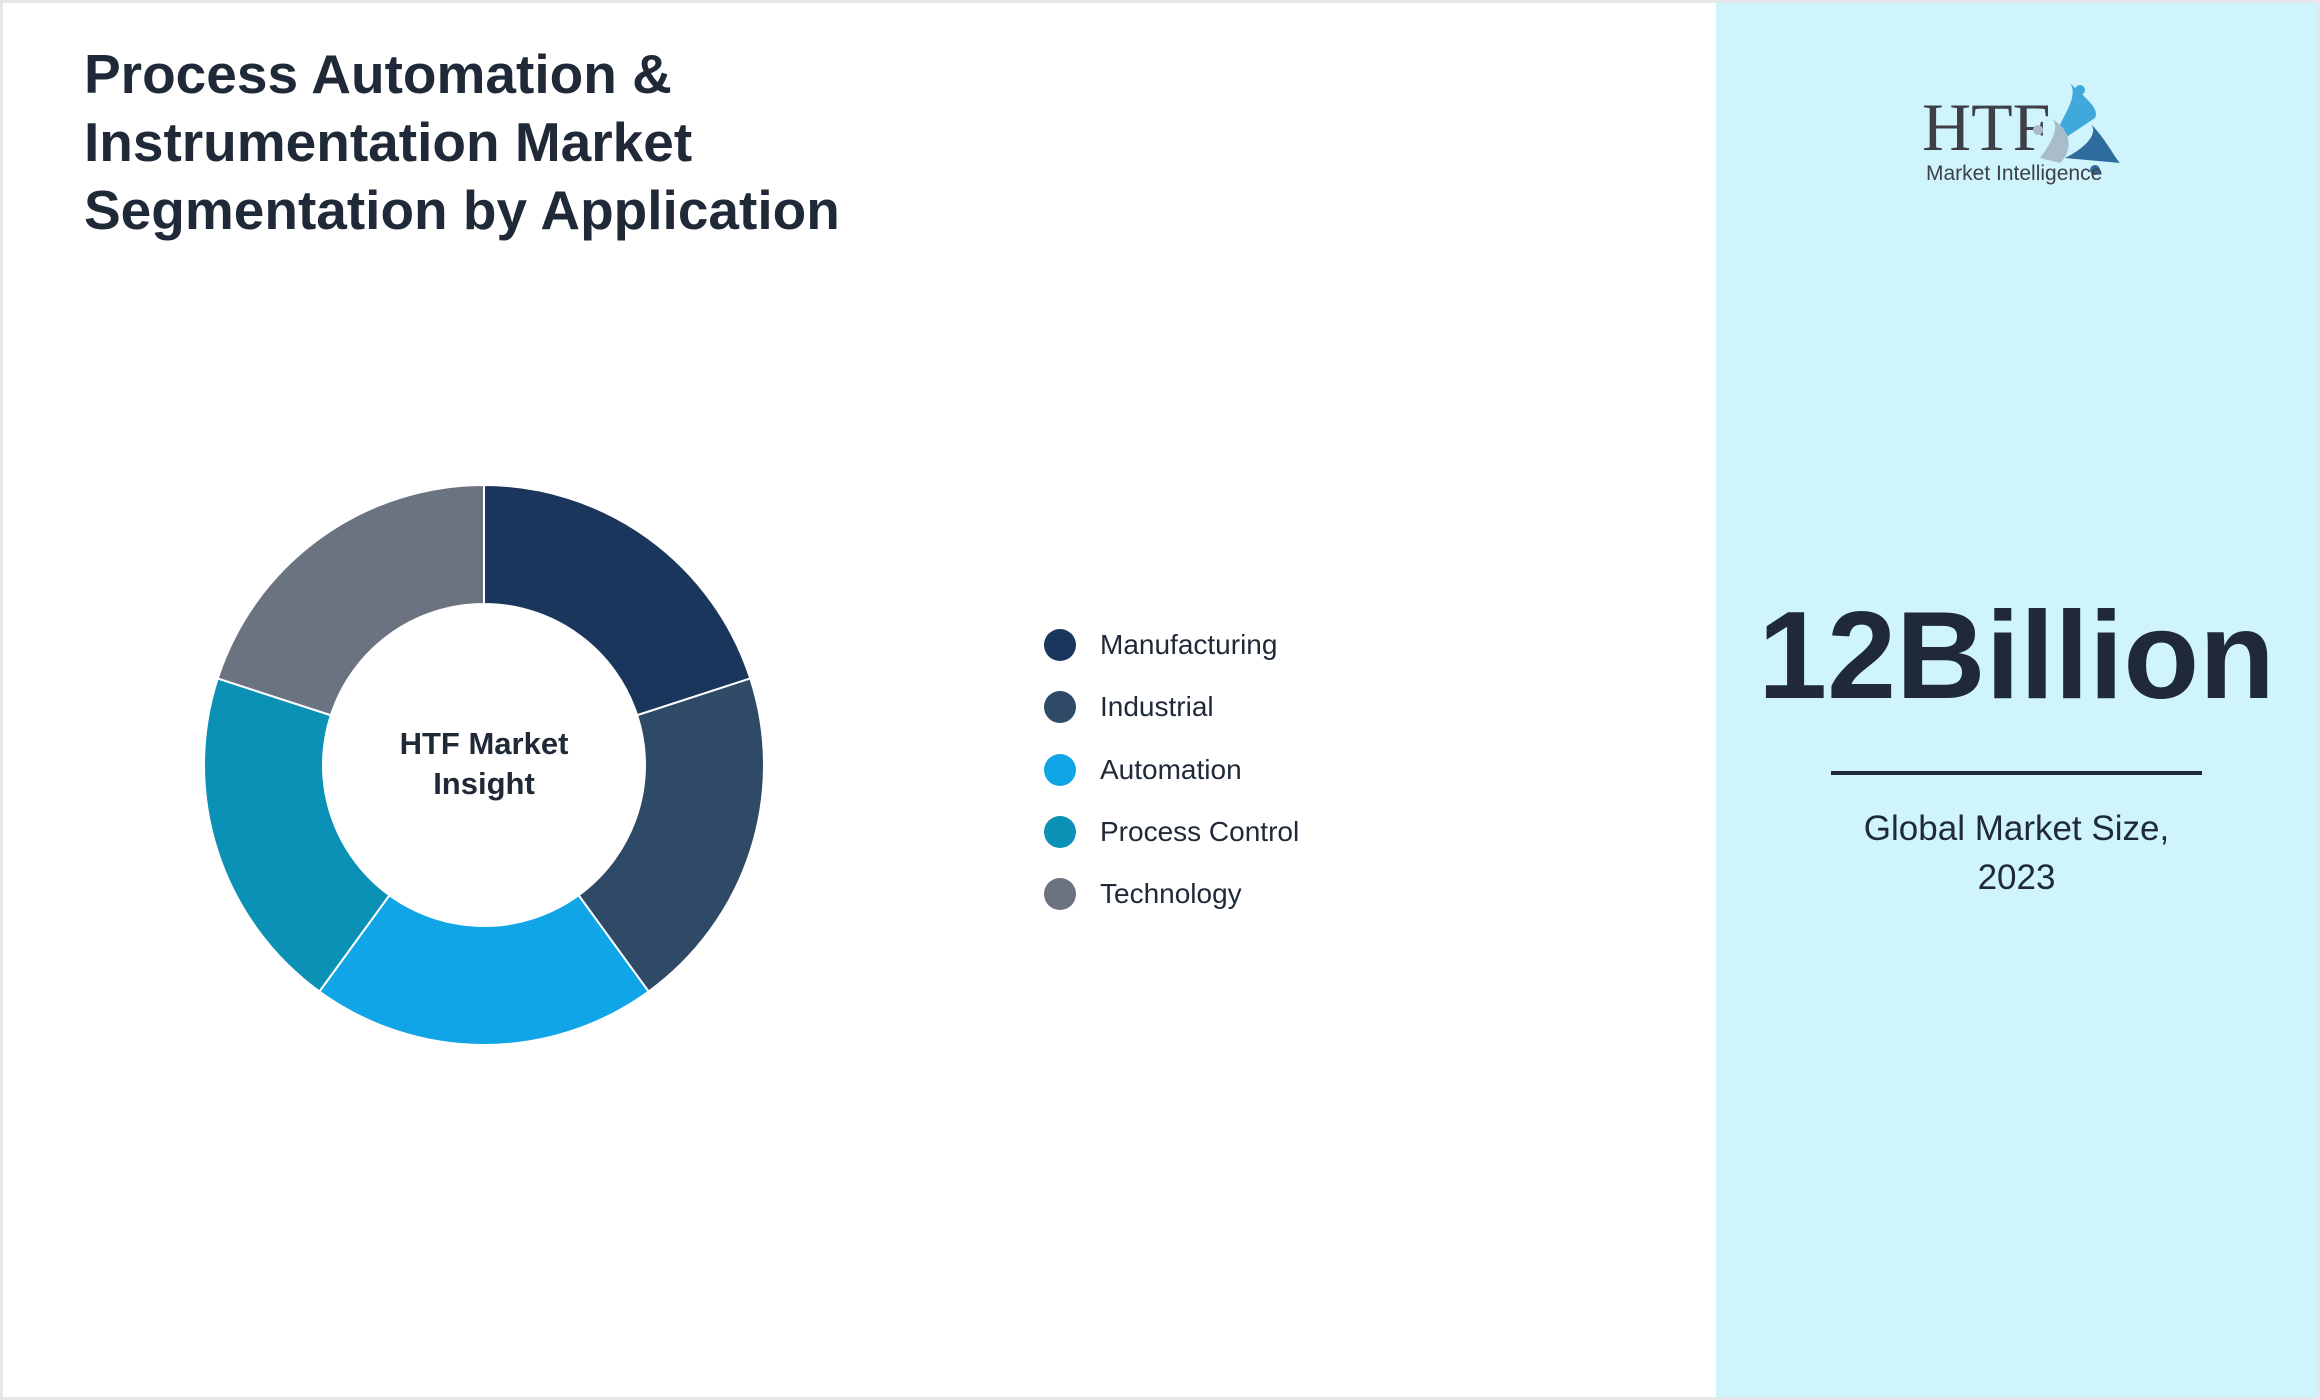  I want to click on legend-item: Process Control, so click(1171, 832).